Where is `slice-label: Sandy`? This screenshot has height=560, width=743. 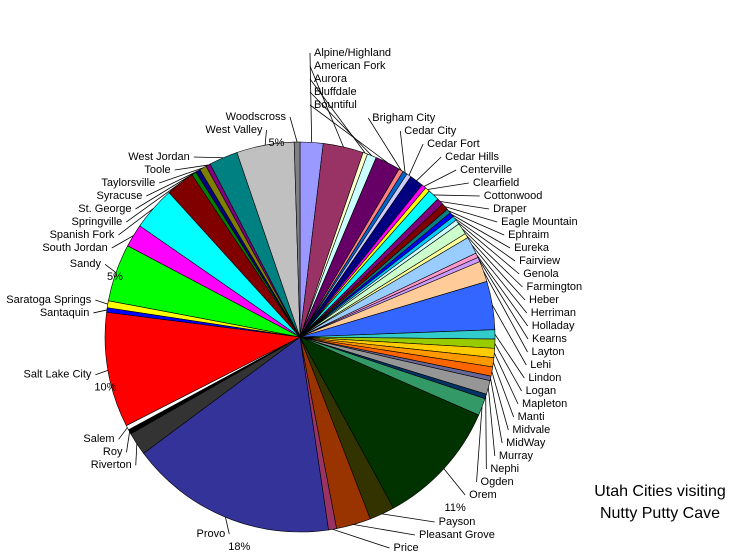 slice-label: Sandy is located at coordinates (86, 264).